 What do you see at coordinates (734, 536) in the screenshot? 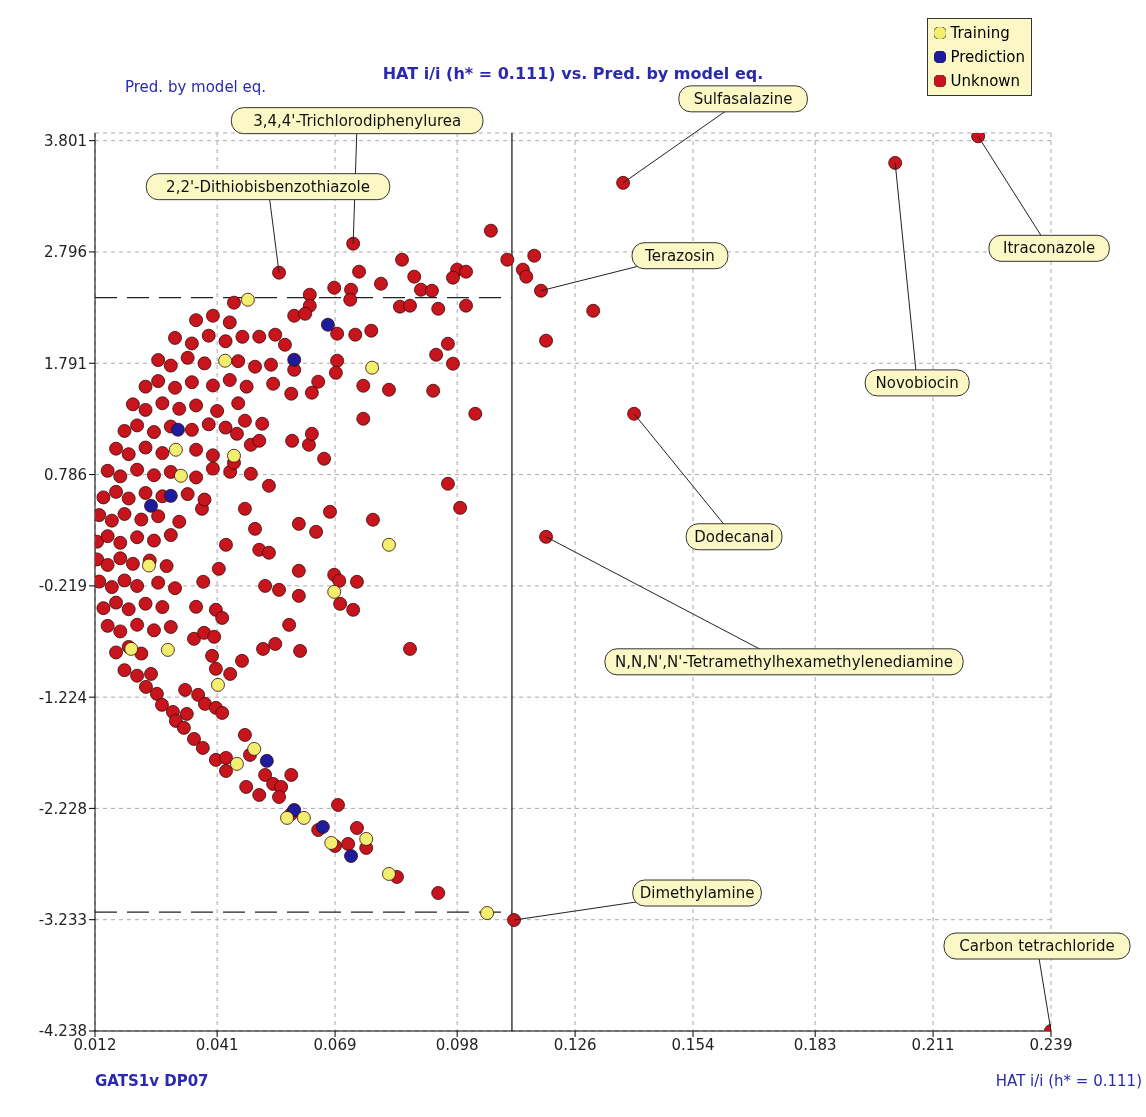
I see `annotation: Dodecanal` at bounding box center [734, 536].